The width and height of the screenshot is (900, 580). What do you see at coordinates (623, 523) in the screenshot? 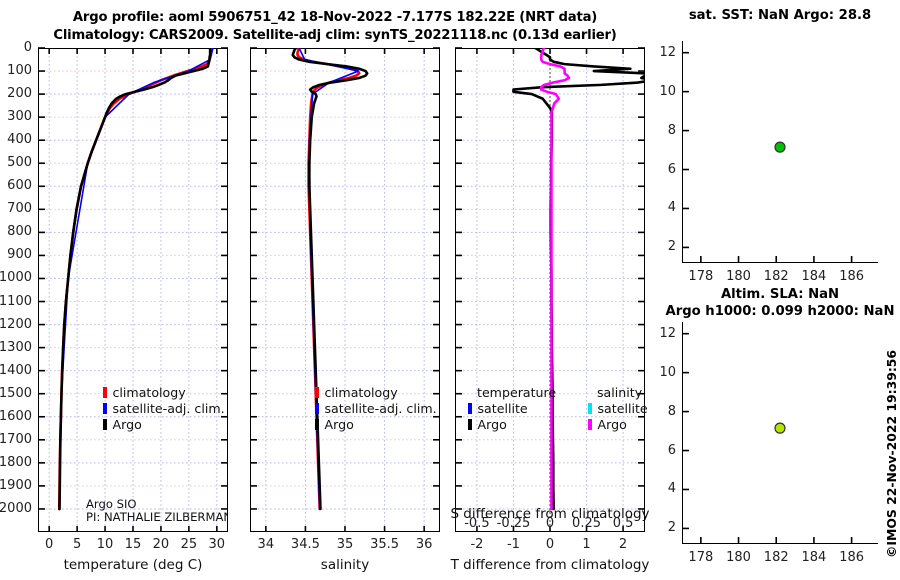
I see `x-tick-label-top: 0.5` at bounding box center [623, 523].